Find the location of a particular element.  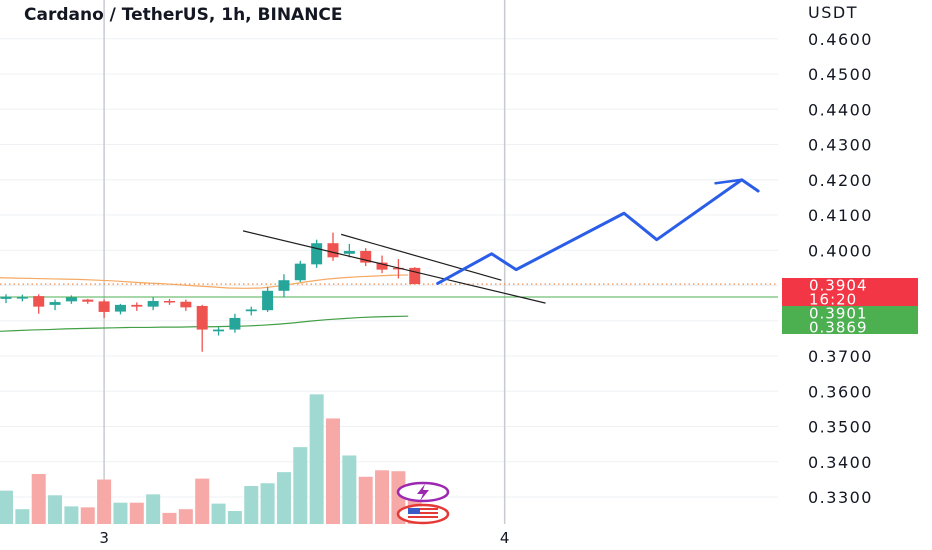

chart-title: Cardano / TetherUS, 1h, BINANCE is located at coordinates (183, 15).